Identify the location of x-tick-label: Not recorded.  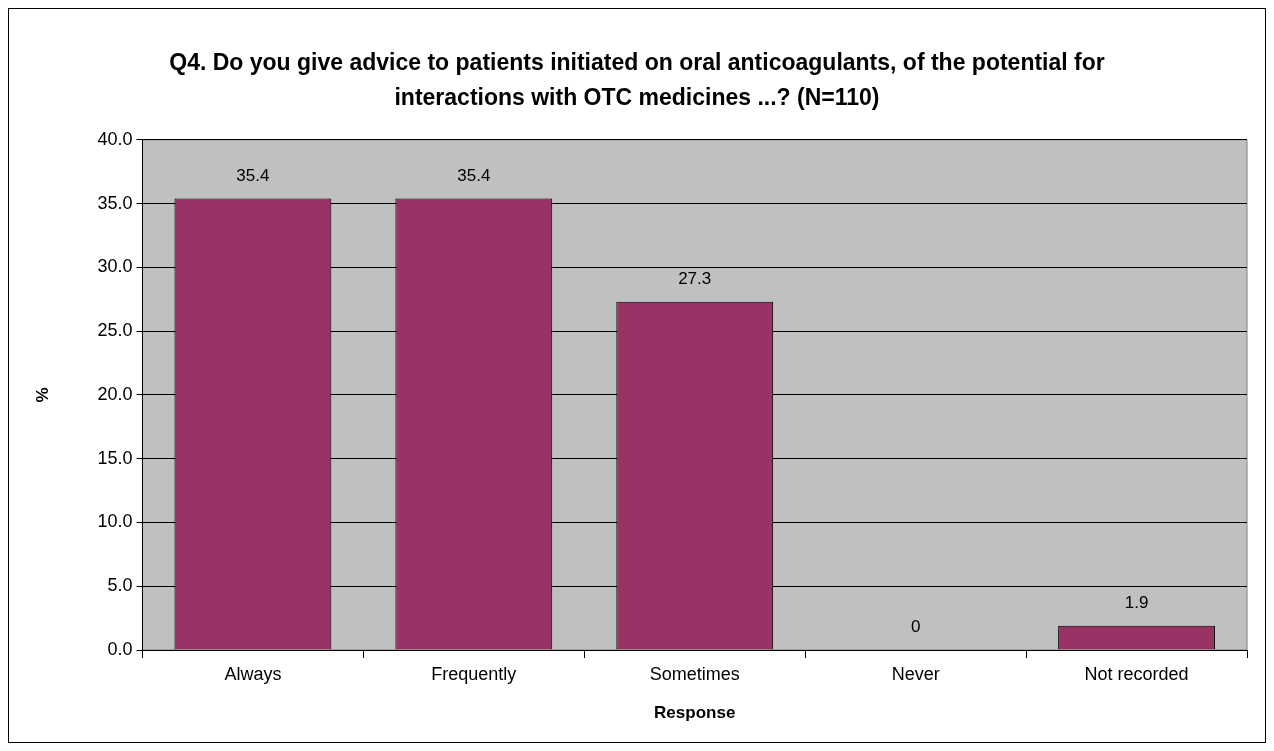
(1136, 673).